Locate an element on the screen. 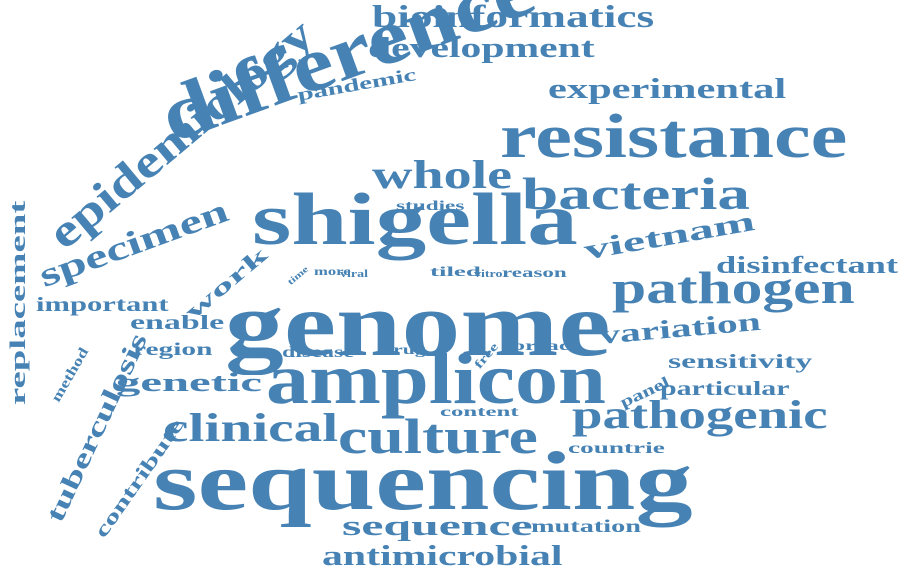 This screenshot has width=900, height=575. cloud-word-more: more is located at coordinates (332, 271).